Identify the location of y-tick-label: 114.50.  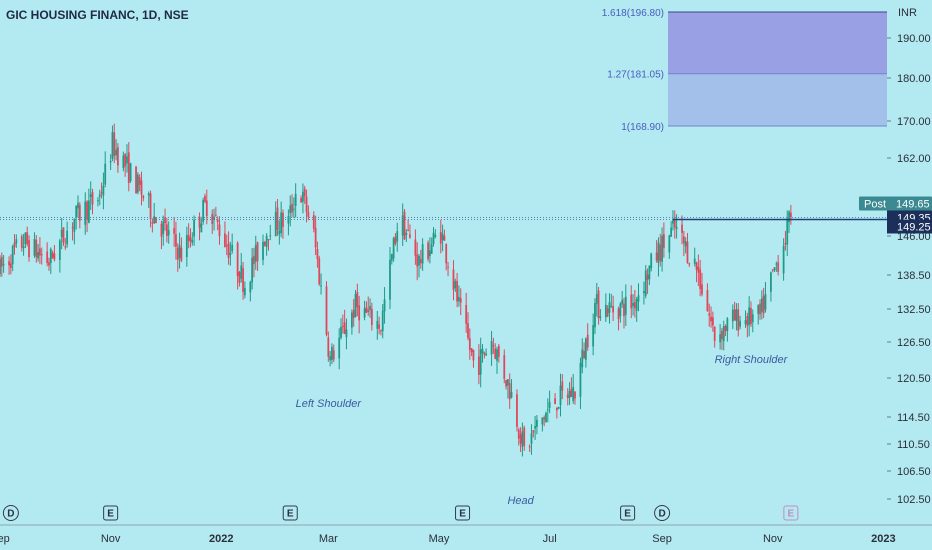
(913, 418).